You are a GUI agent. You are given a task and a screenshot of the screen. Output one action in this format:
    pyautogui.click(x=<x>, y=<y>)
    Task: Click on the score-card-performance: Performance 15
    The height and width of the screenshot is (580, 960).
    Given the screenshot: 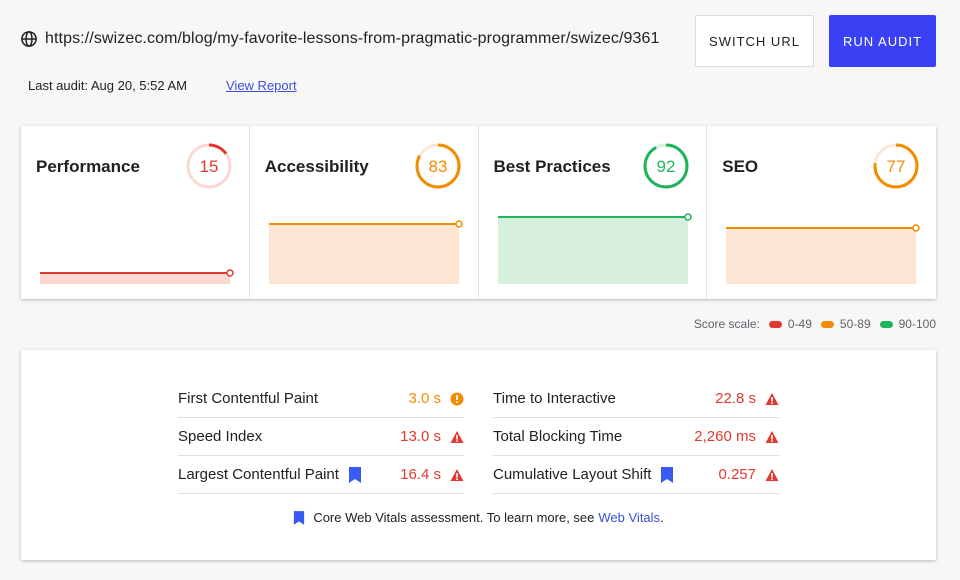 What is the action you would take?
    pyautogui.click(x=135, y=212)
    